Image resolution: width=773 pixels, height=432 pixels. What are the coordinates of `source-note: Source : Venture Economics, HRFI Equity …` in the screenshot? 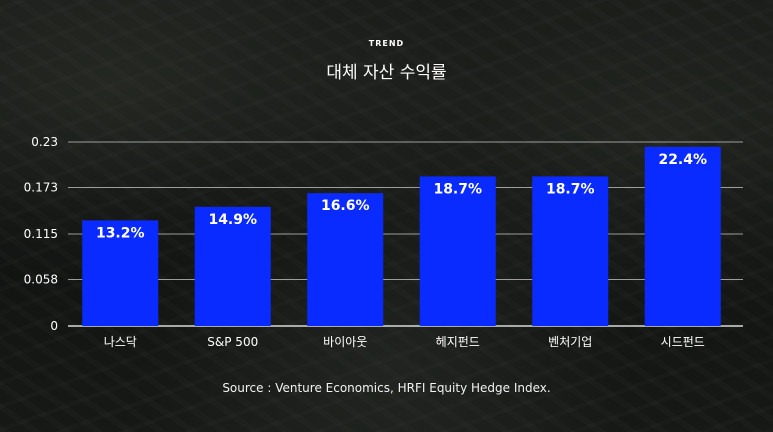 It's located at (386, 388).